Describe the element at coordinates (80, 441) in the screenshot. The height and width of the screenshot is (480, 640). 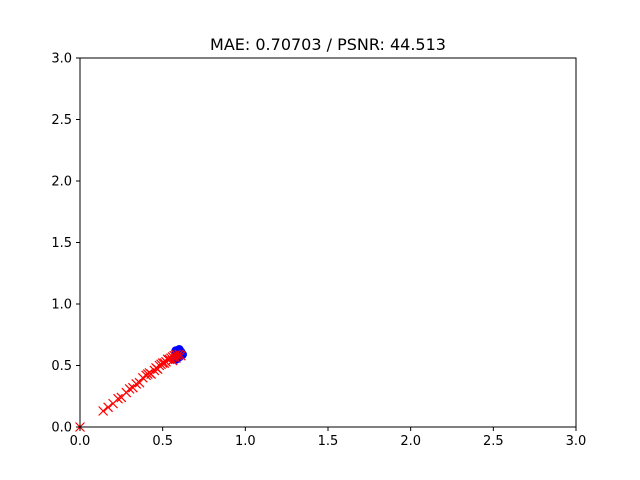
I see `x-tick-label: 0.0` at that location.